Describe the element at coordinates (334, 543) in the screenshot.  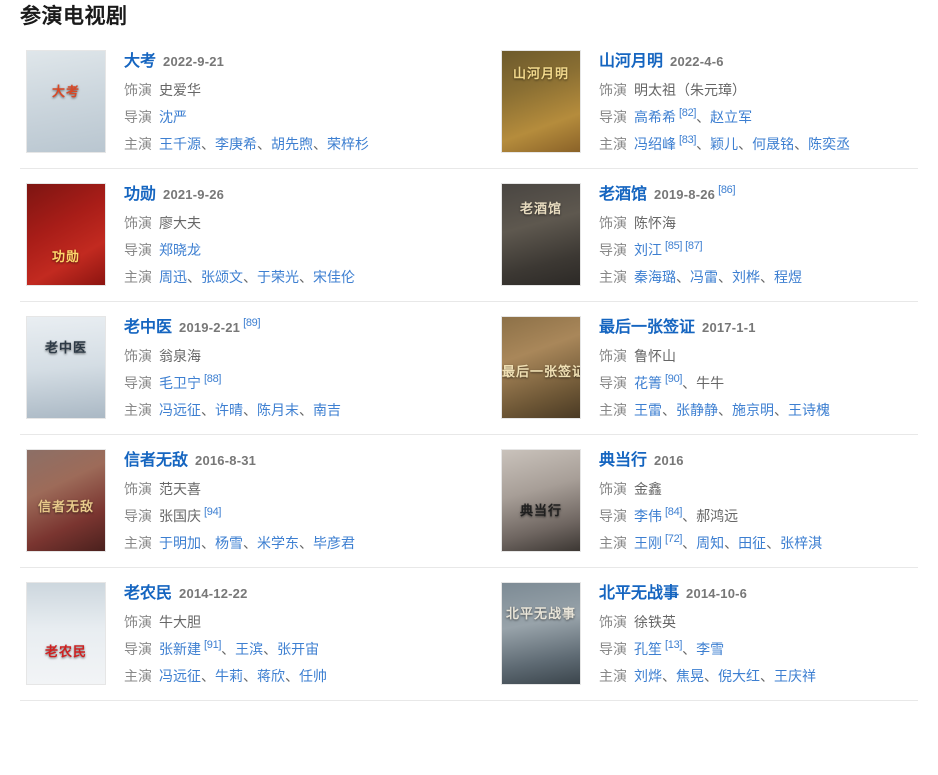
I see `starring-name: 毕彦君` at that location.